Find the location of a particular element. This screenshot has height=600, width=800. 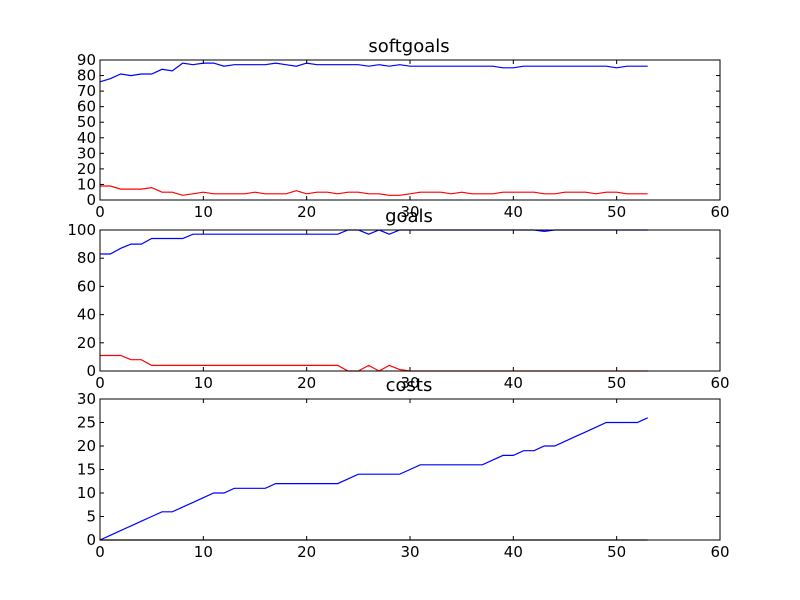

softgoals-y-tick-label: 0 is located at coordinates (91, 200).